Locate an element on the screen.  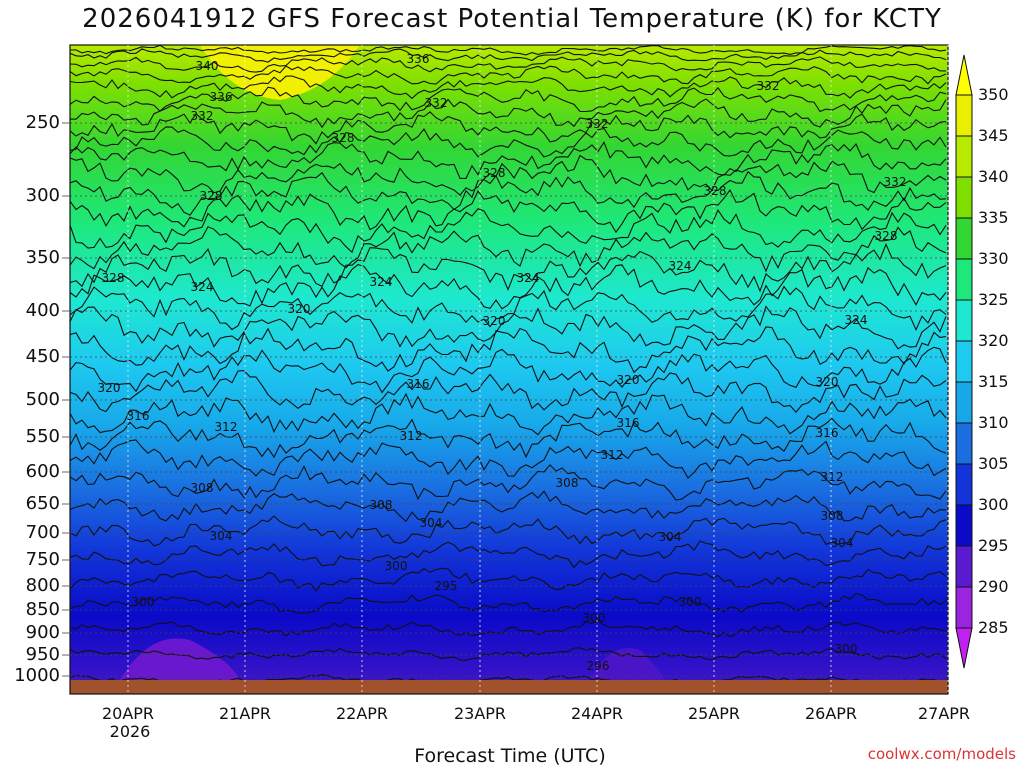
x-tick-label: 27APR is located at coordinates (944, 713).